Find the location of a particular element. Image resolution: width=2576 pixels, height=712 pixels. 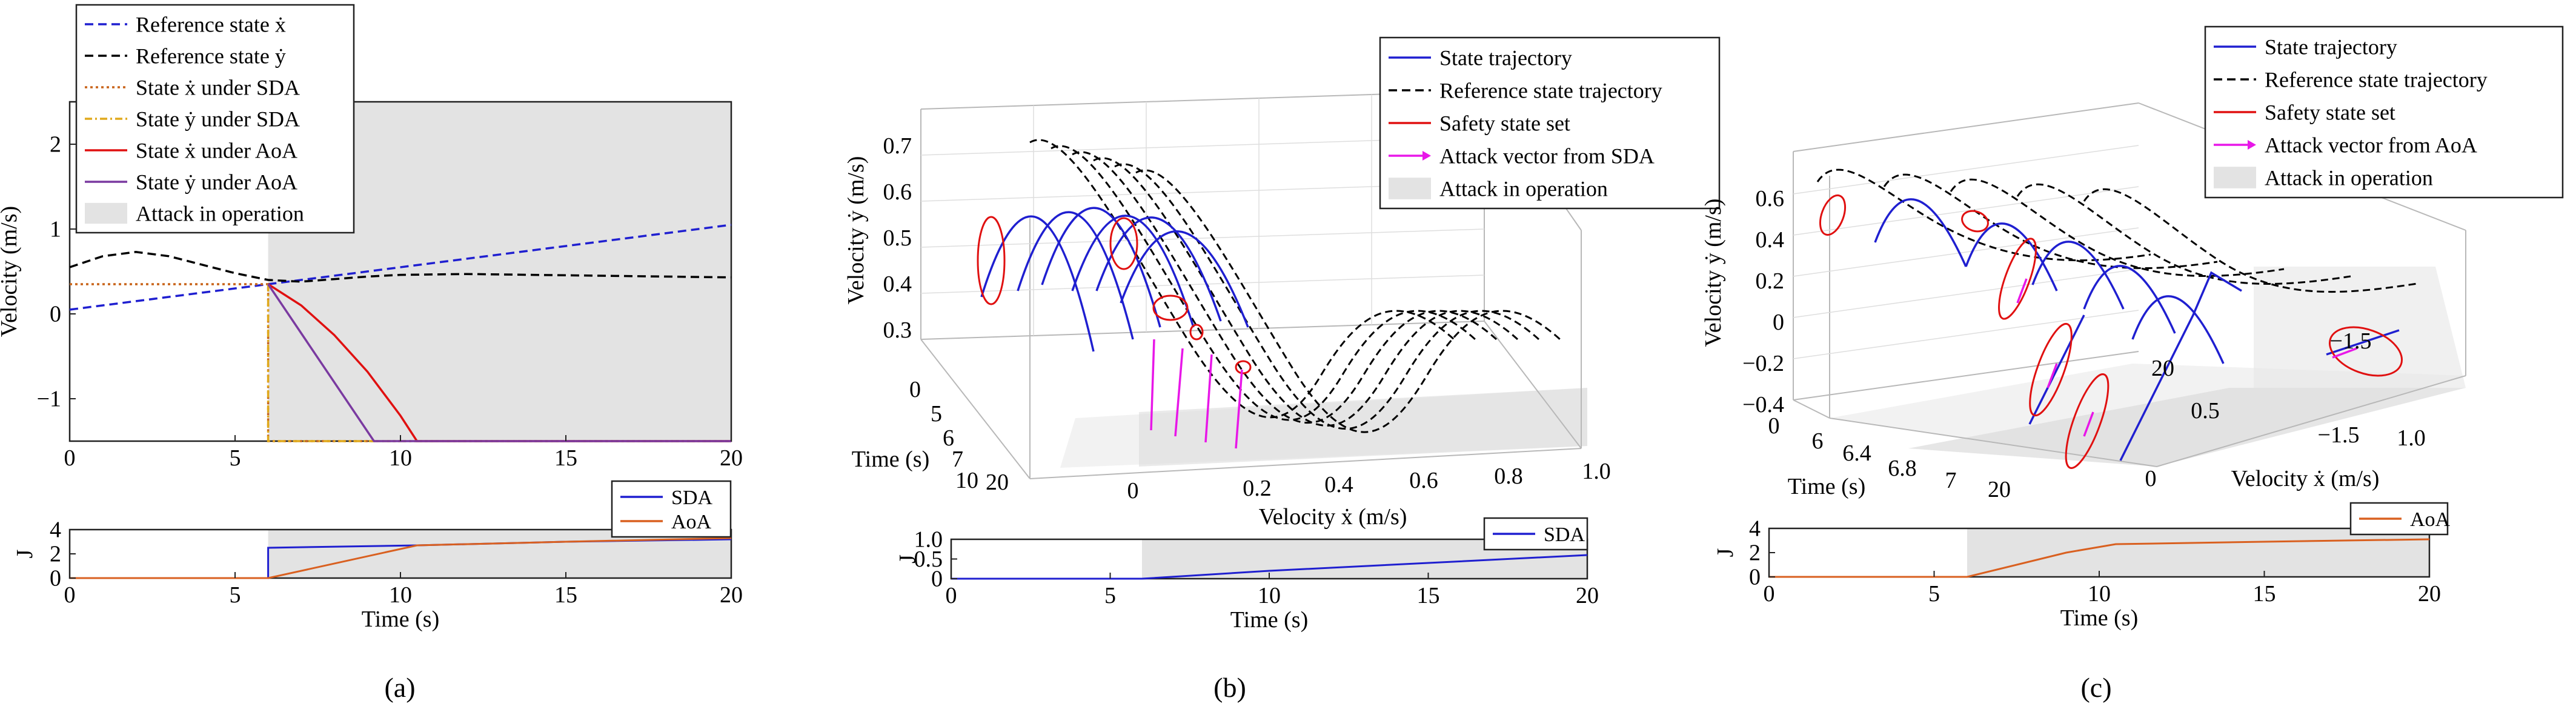

vx-tick-label: 0.2 is located at coordinates (1257, 488).